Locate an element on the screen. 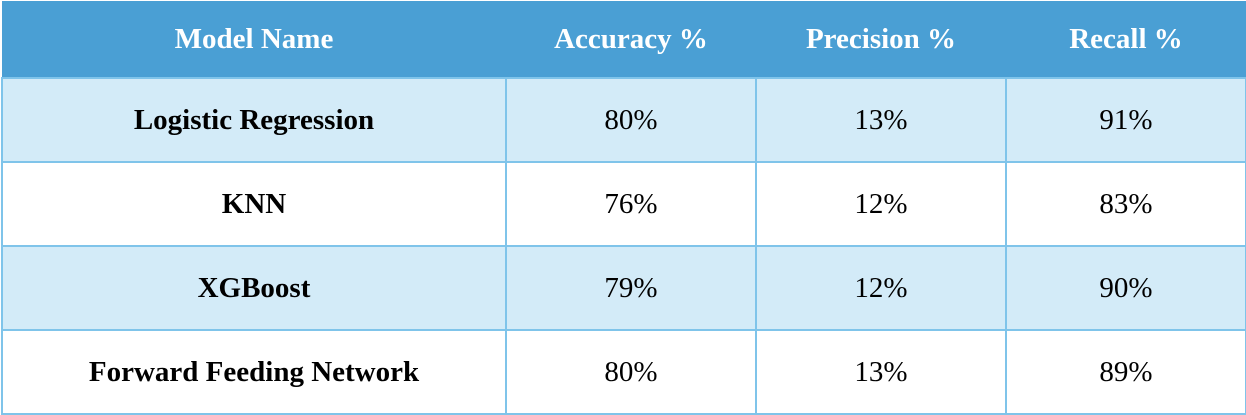 The height and width of the screenshot is (415, 1246). recall-cell: 90% is located at coordinates (1125, 288).